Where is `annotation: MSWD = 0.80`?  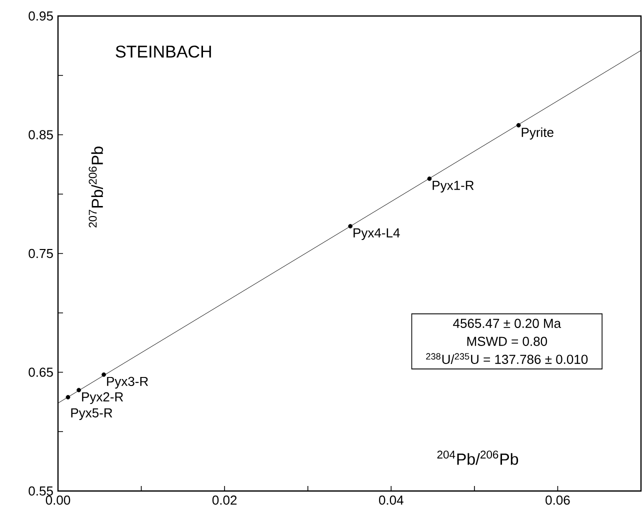 annotation: MSWD = 0.80 is located at coordinates (507, 341).